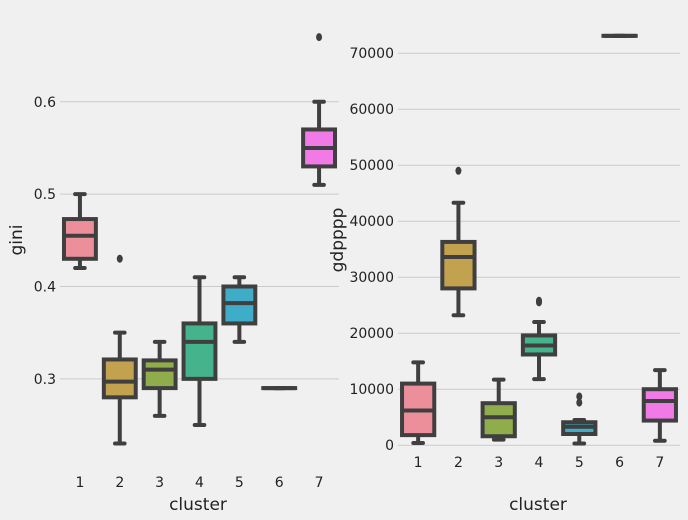 This screenshot has height=520, width=688. What do you see at coordinates (198, 505) in the screenshot?
I see `left-x-axis-label: cluster` at bounding box center [198, 505].